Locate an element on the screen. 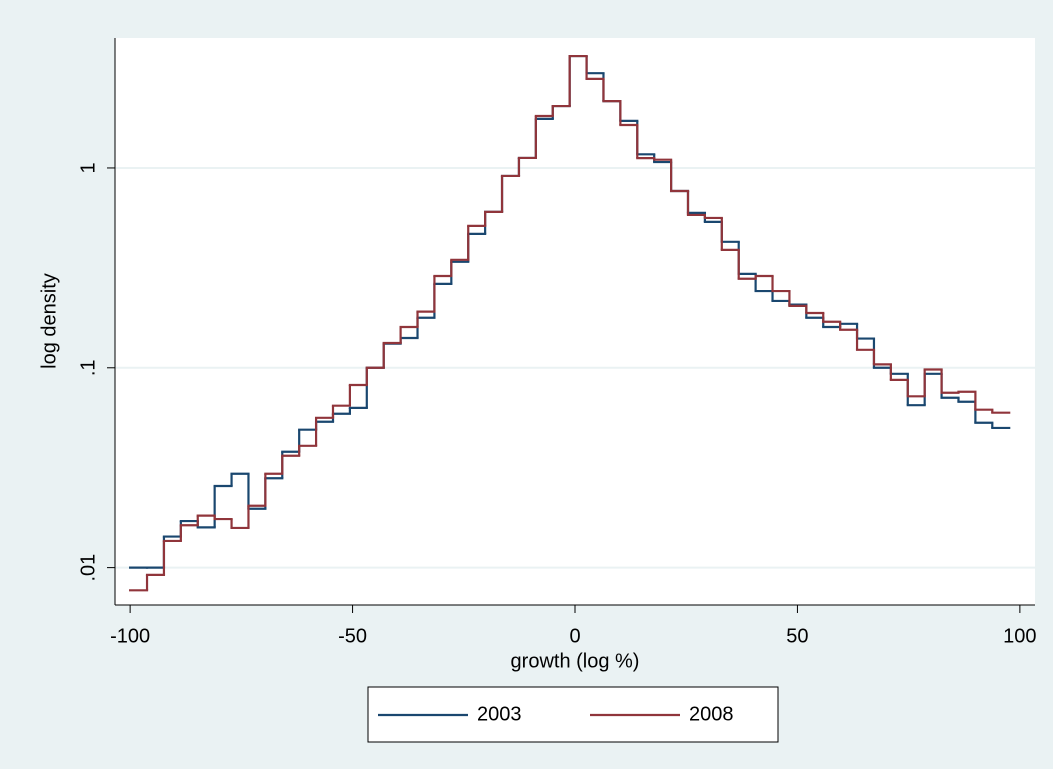 The width and height of the screenshot is (1053, 769). x-tick-label: -100 is located at coordinates (130, 636).